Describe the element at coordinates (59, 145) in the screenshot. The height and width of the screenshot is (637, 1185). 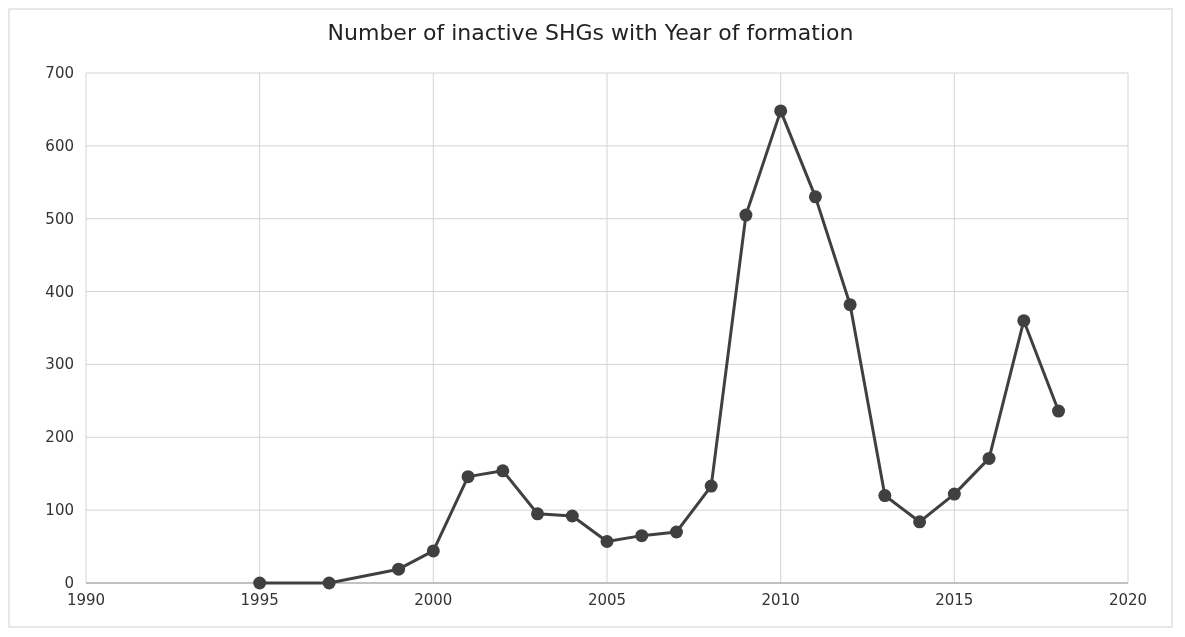
I see `y-tick-label: 600` at that location.